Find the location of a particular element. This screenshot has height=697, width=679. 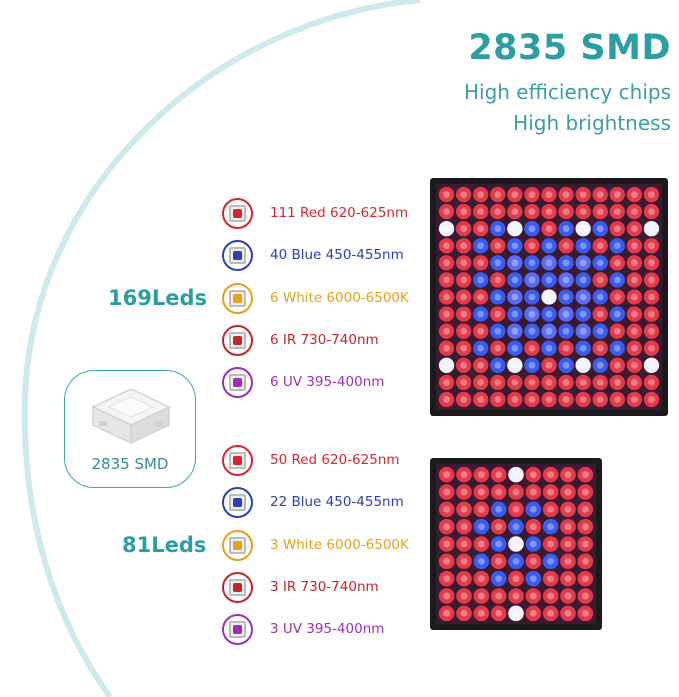

spec-row-blue: 40 Blue 450-455nm is located at coordinates (313, 255).